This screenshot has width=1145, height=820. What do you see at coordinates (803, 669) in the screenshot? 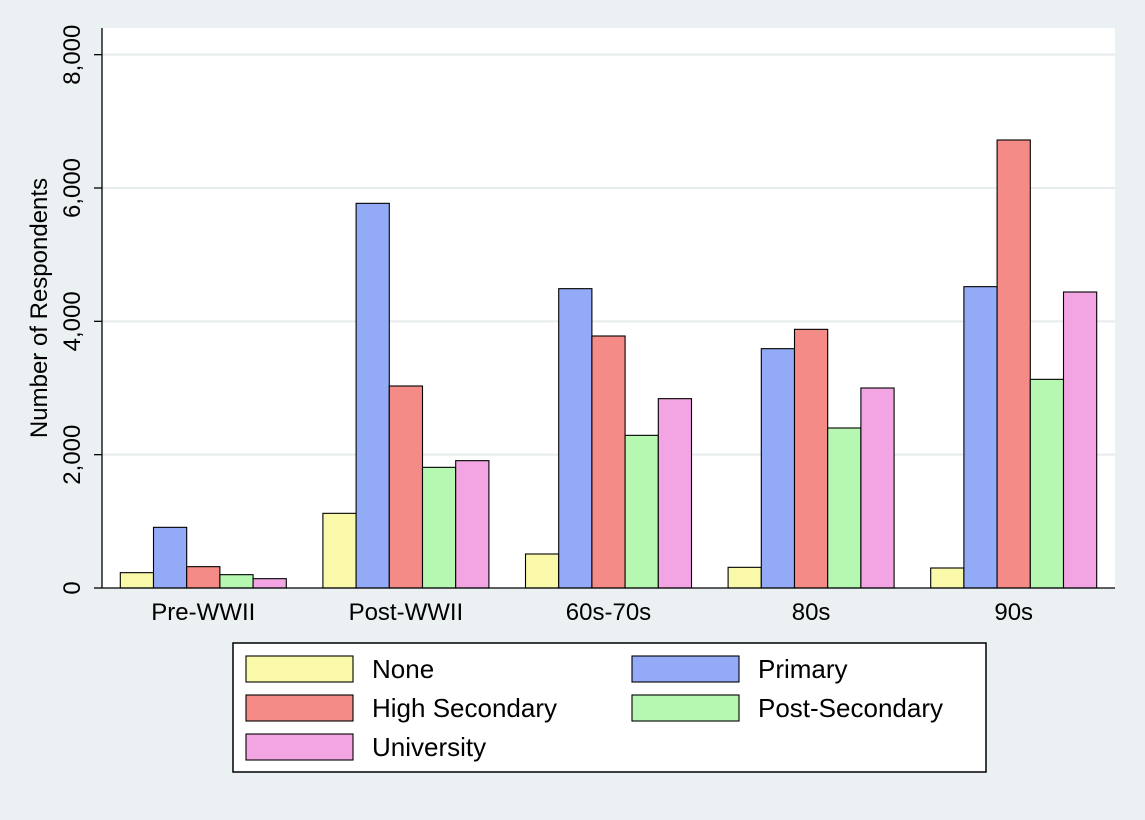
I see `legend-label: Primary` at bounding box center [803, 669].